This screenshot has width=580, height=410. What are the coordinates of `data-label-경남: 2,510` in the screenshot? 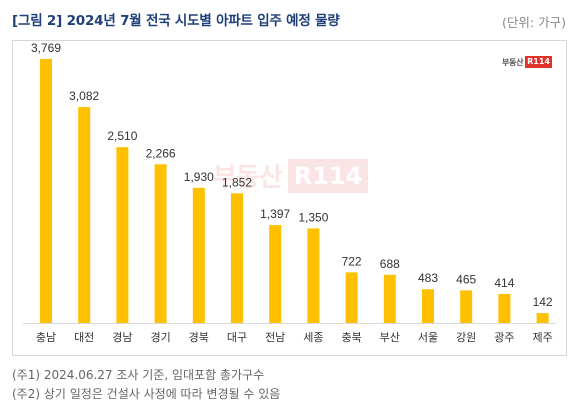 It's located at (122, 136).